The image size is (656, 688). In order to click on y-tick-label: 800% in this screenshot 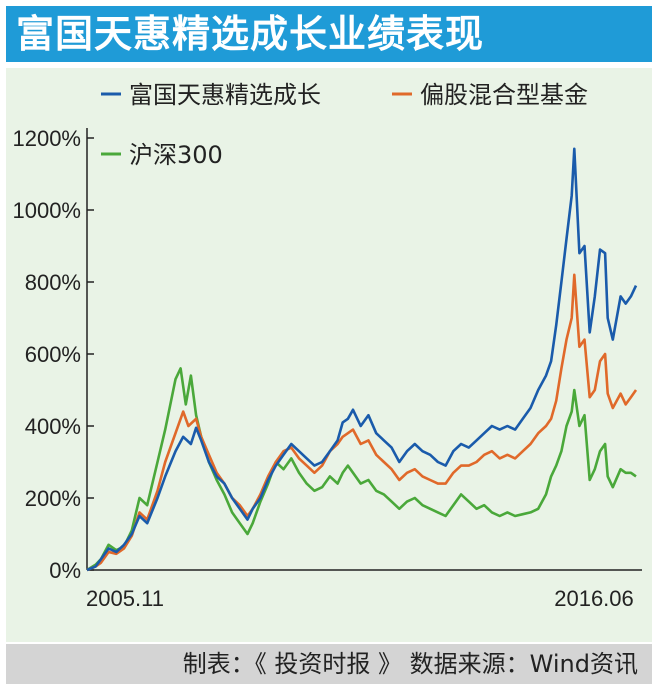, I will do `click(53, 282)`.